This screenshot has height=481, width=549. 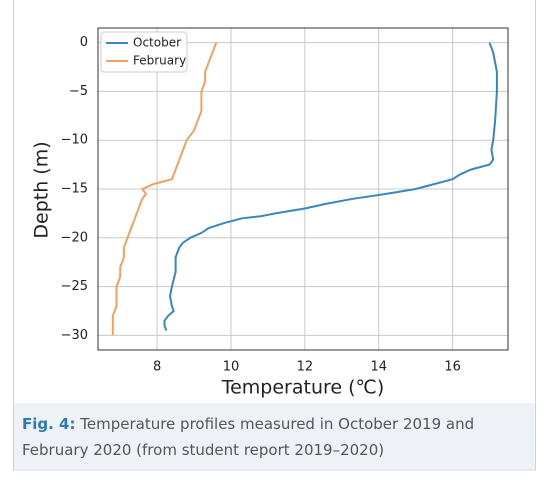 I want to click on data-line, so click(x=164, y=189).